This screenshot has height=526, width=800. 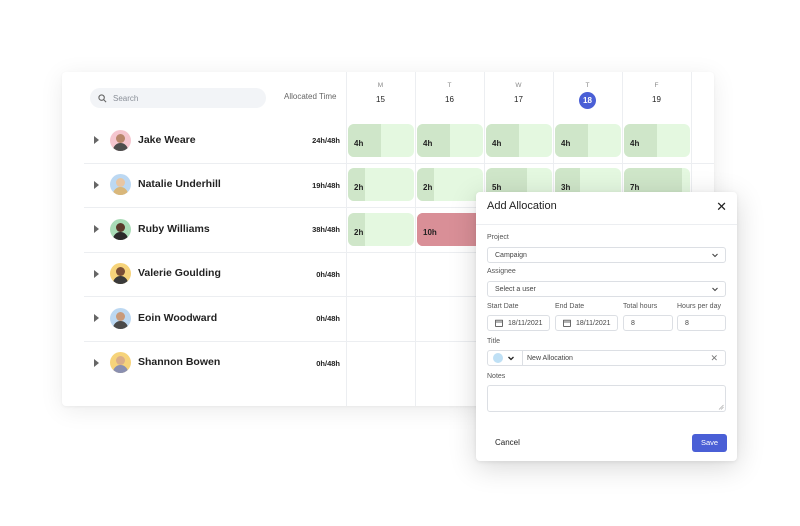 What do you see at coordinates (174, 228) in the screenshot?
I see `person-name: Ruby Williams` at bounding box center [174, 228].